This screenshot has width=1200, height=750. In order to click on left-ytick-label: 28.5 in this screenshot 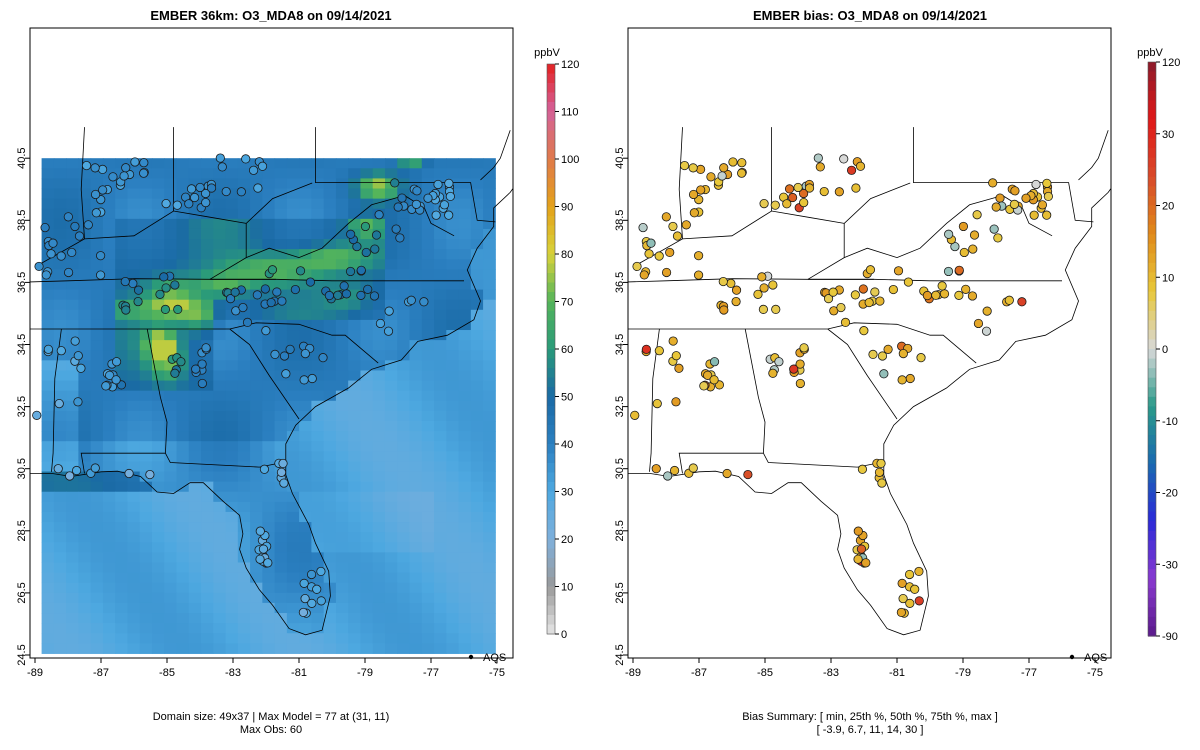, I will do `click(22, 530)`.